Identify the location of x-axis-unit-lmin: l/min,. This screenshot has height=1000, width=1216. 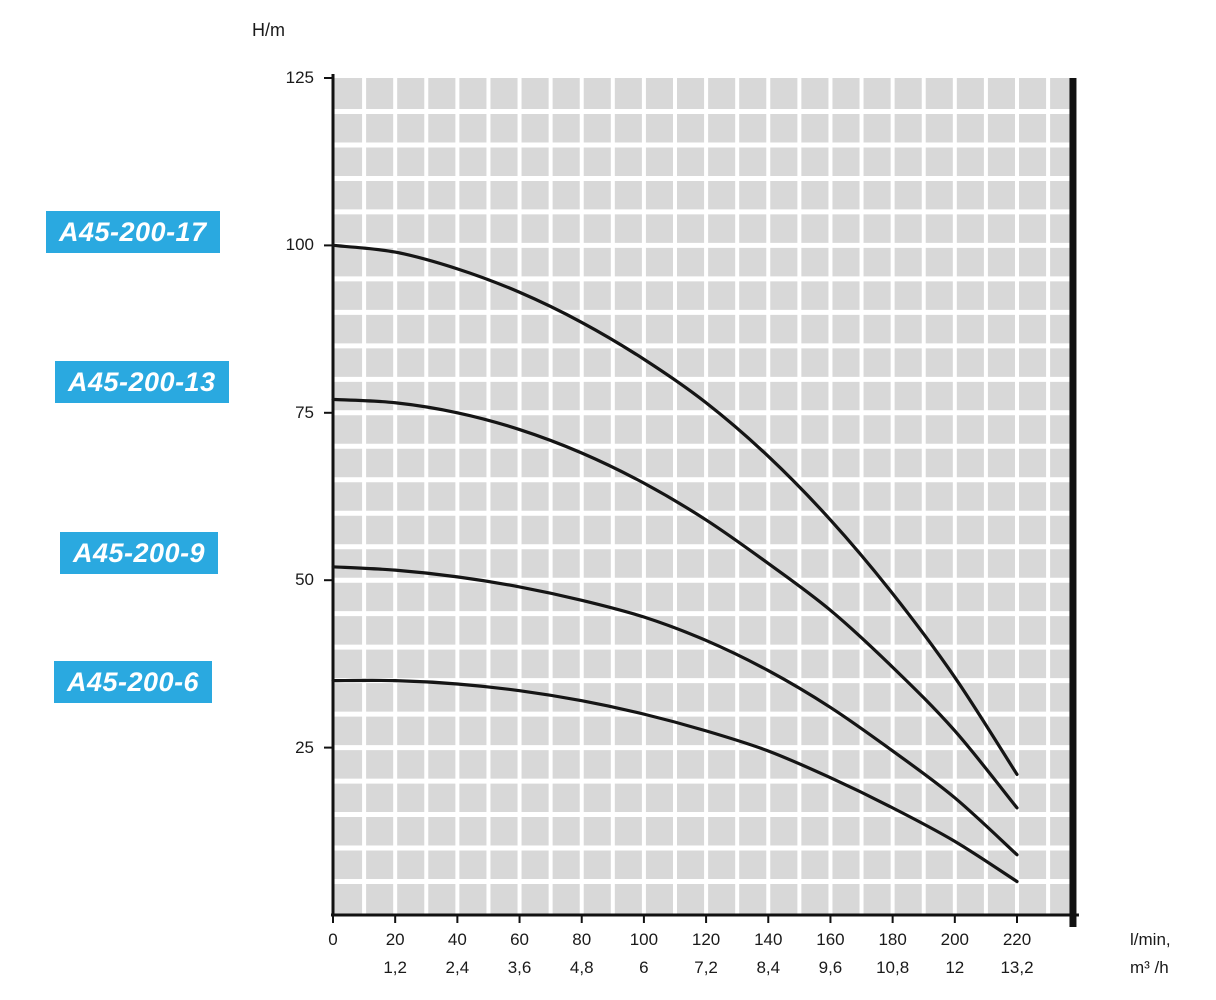
(1150, 939).